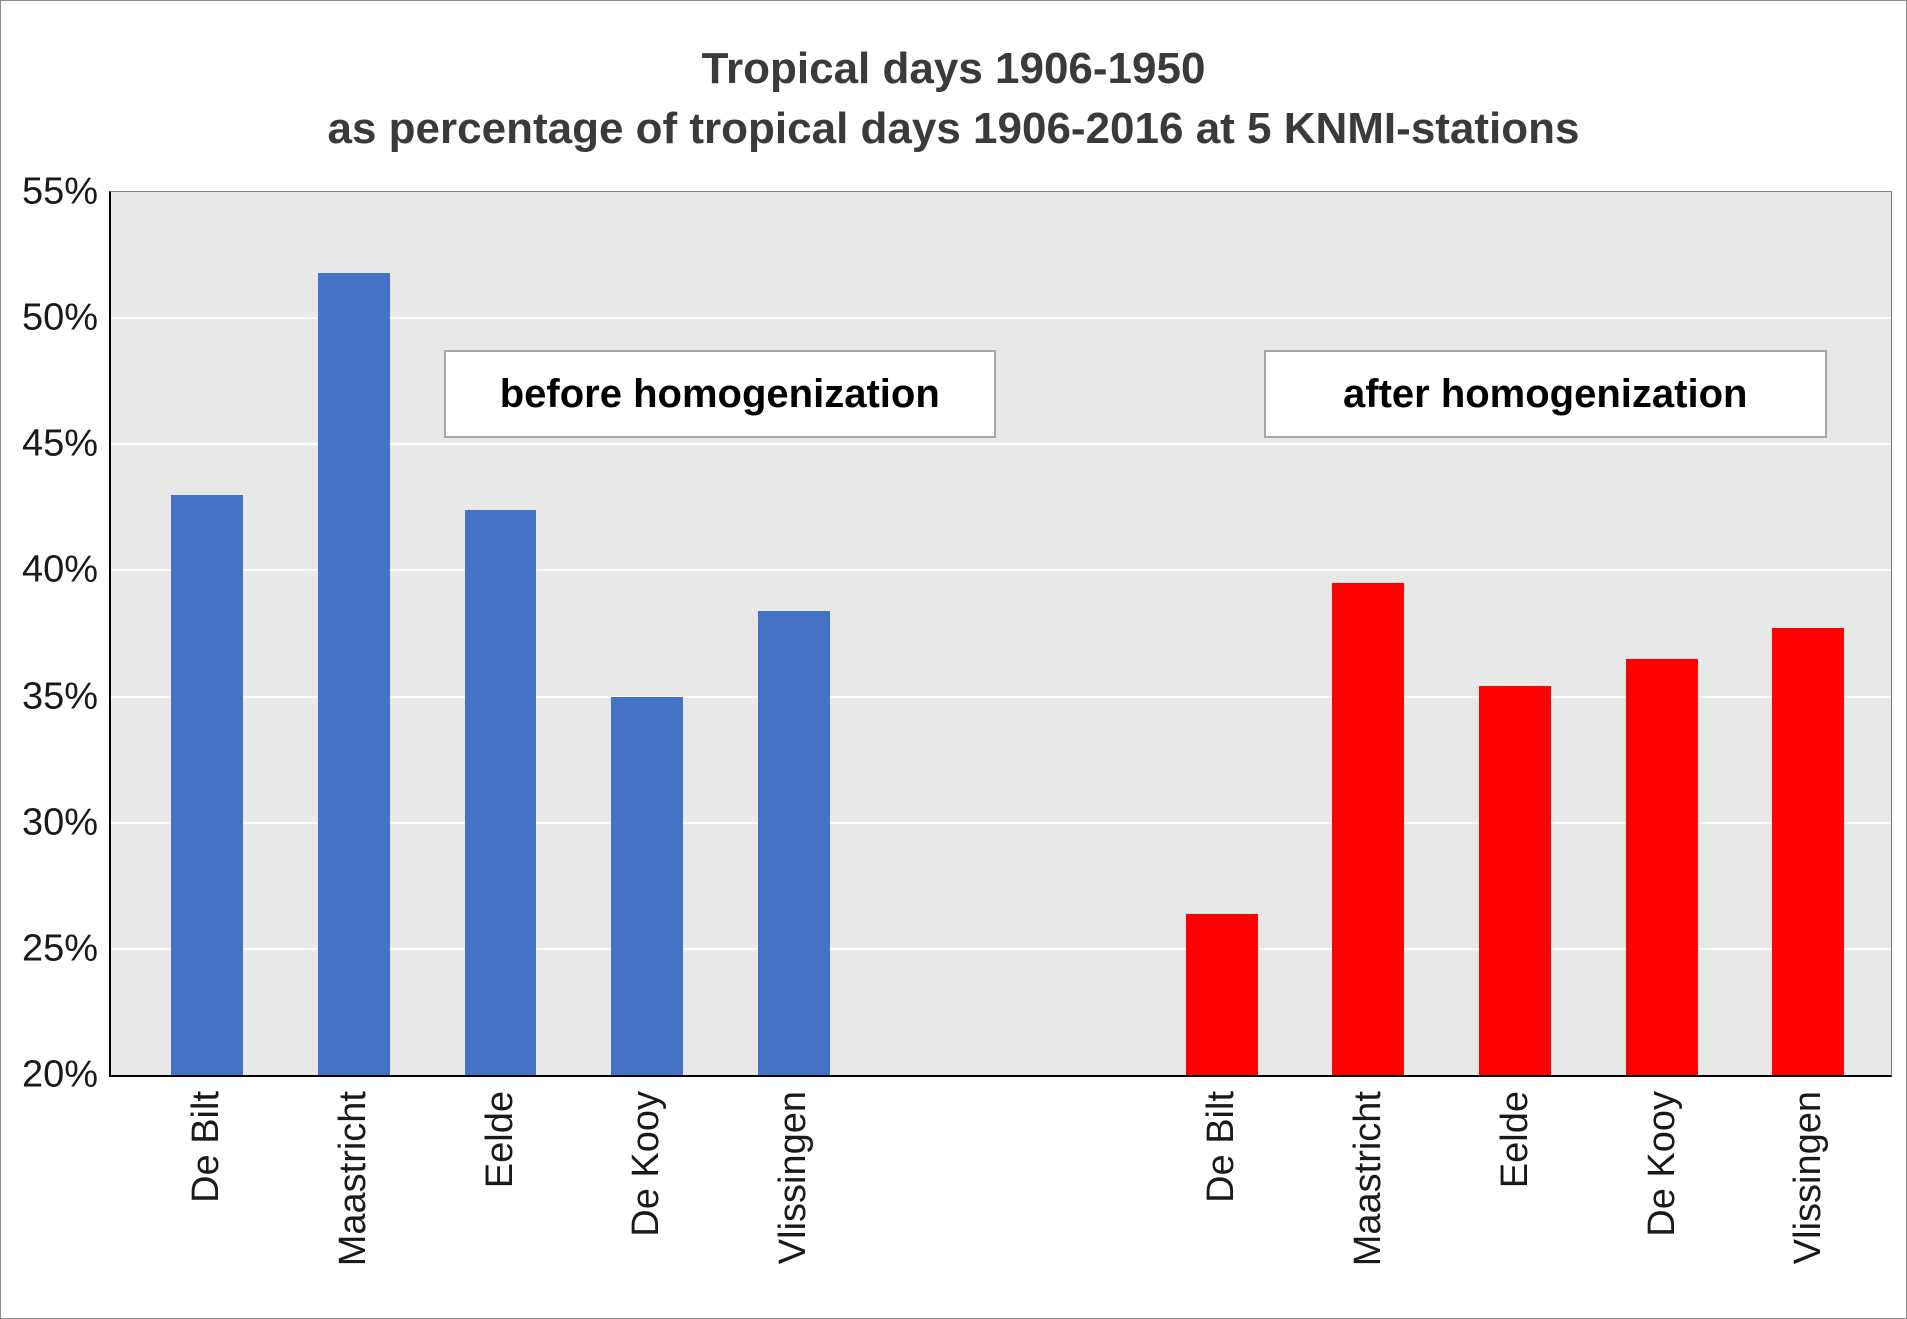 The image size is (1907, 1319). I want to click on annotation-after-homogenization: after homogenization, so click(1545, 394).